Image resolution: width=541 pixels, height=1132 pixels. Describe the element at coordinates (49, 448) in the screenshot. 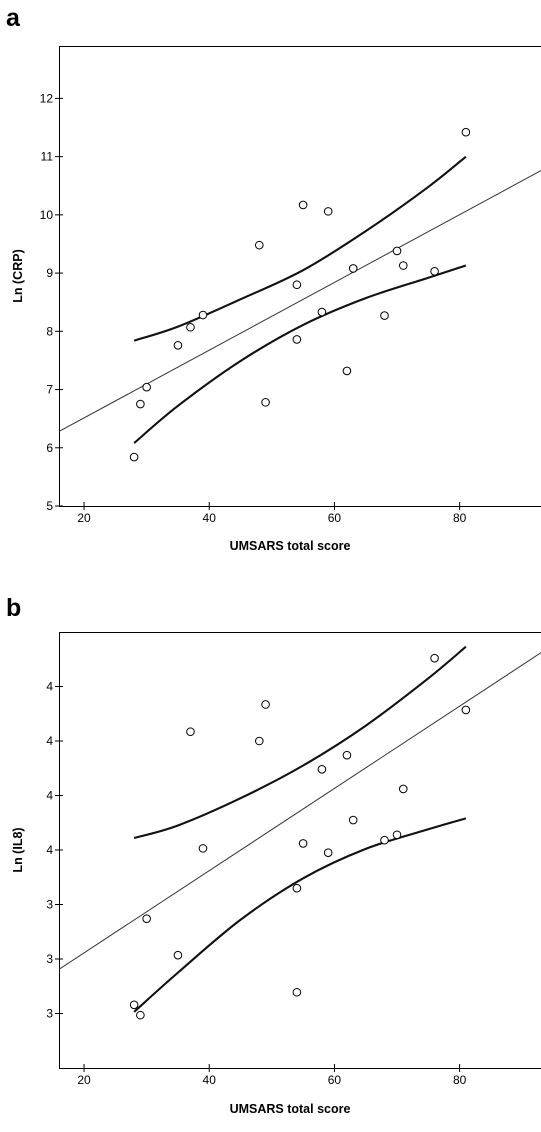

I see `y-tick-label: 6` at that location.